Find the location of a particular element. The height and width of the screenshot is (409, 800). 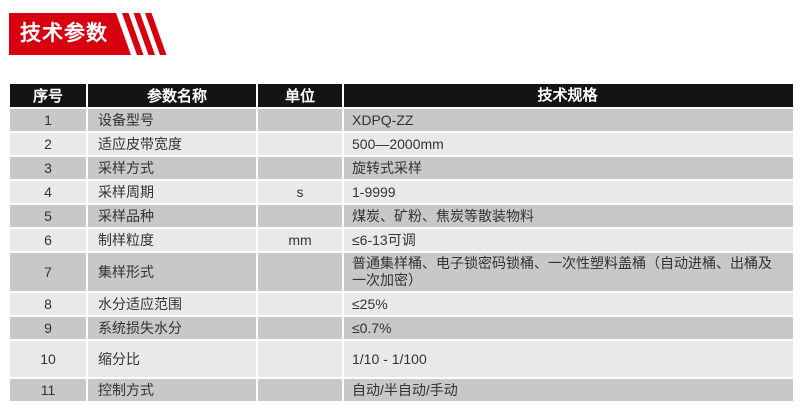

page-title: 技术参数 is located at coordinates (64, 33).